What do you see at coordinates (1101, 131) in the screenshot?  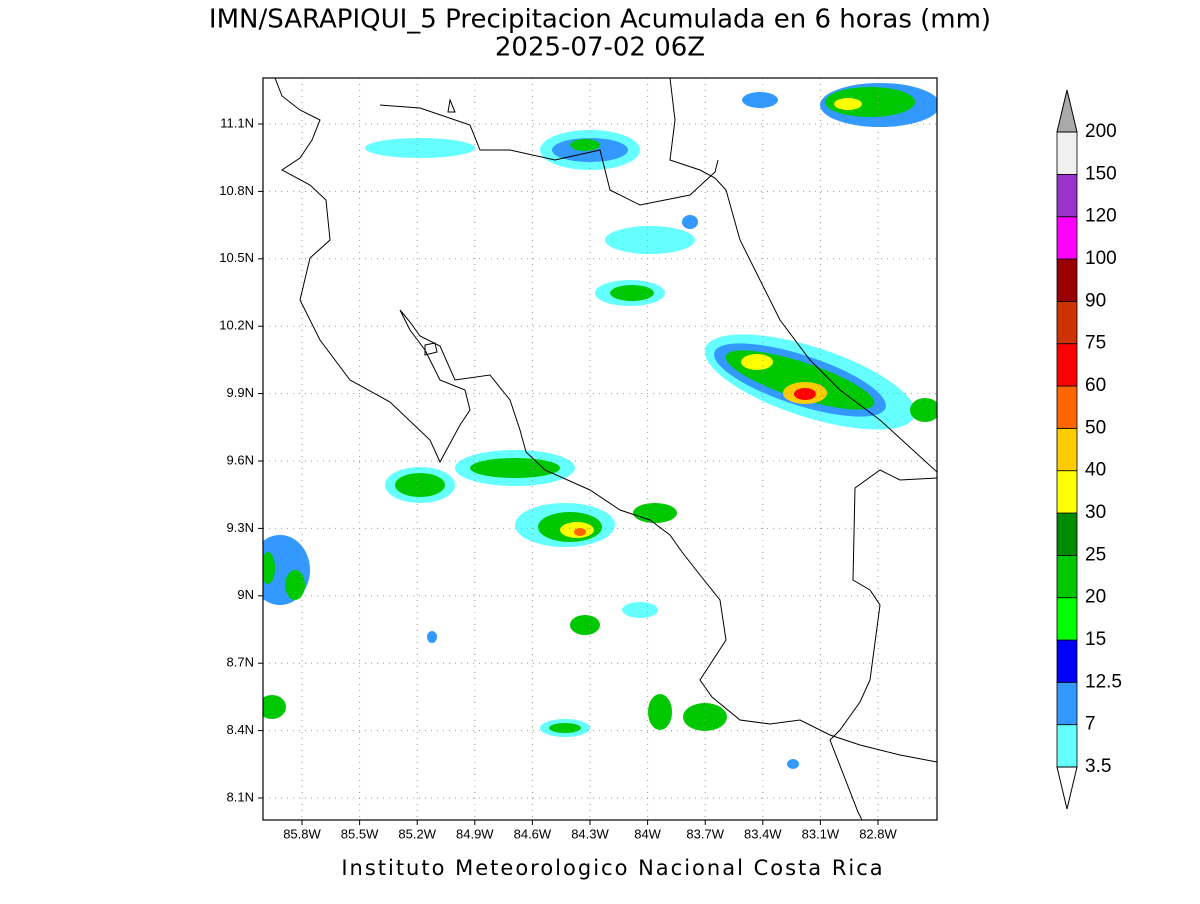 I see `colorbar-label: 200` at bounding box center [1101, 131].